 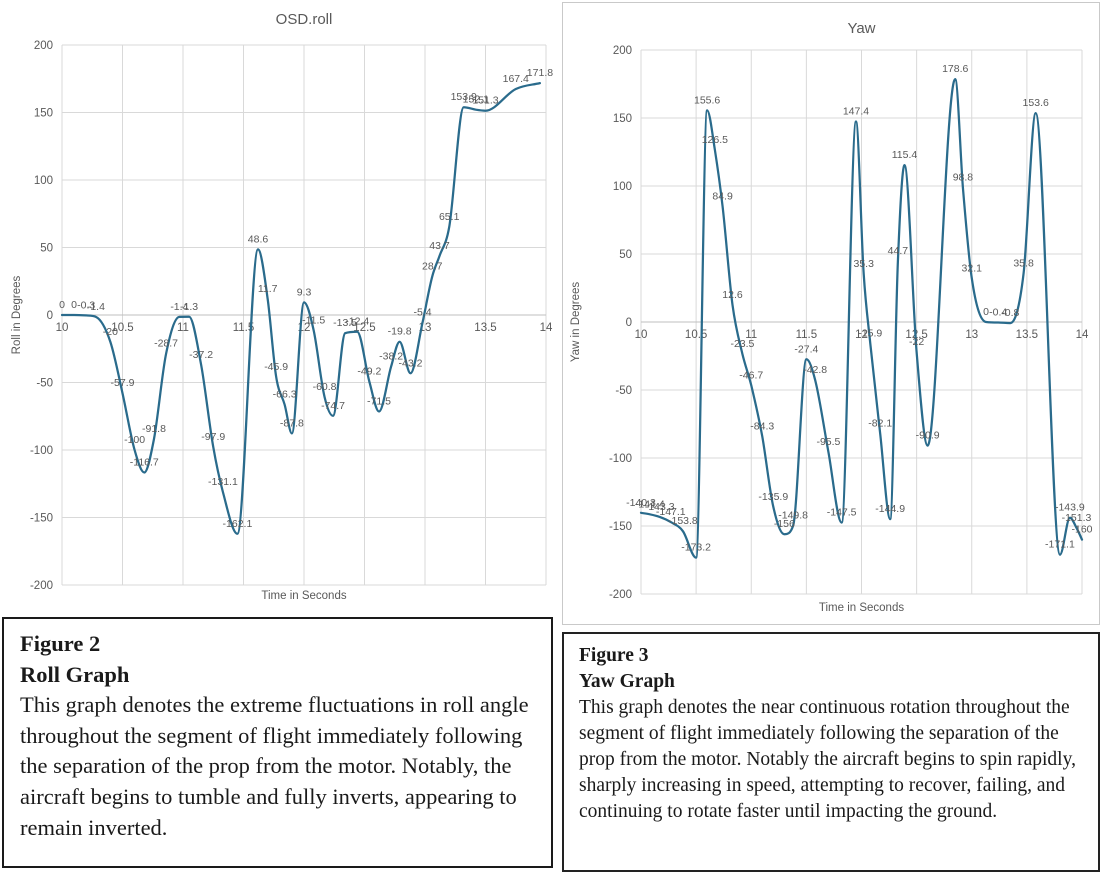 What do you see at coordinates (304, 292) in the screenshot?
I see `svg-text: 9.3` at bounding box center [304, 292].